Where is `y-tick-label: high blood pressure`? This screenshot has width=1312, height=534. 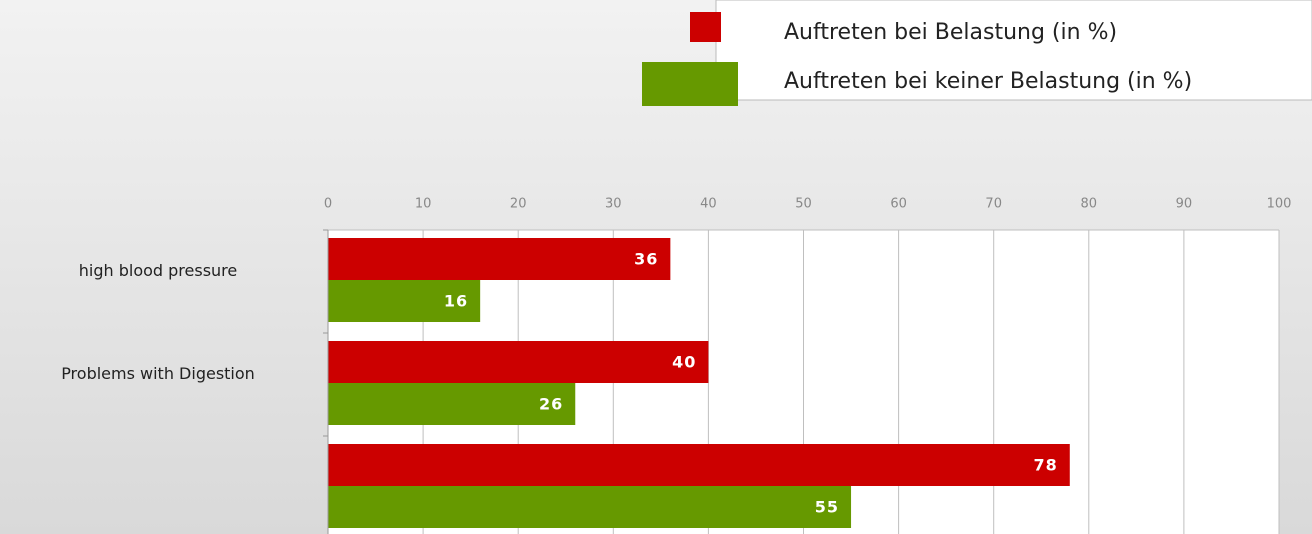
y-tick-label: high blood pressure is located at coordinates (158, 270).